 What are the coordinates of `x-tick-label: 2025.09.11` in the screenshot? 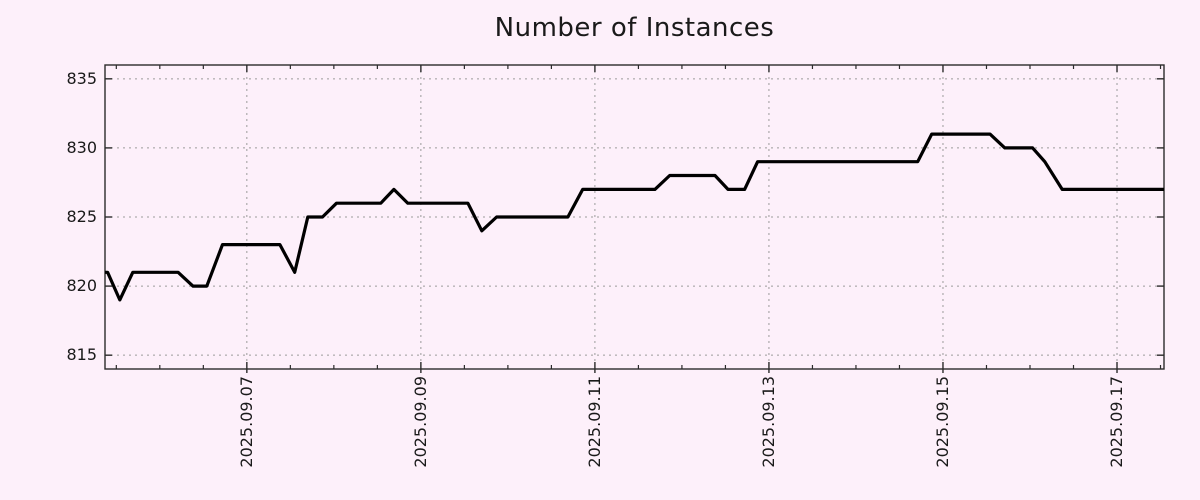 It's located at (594, 422).